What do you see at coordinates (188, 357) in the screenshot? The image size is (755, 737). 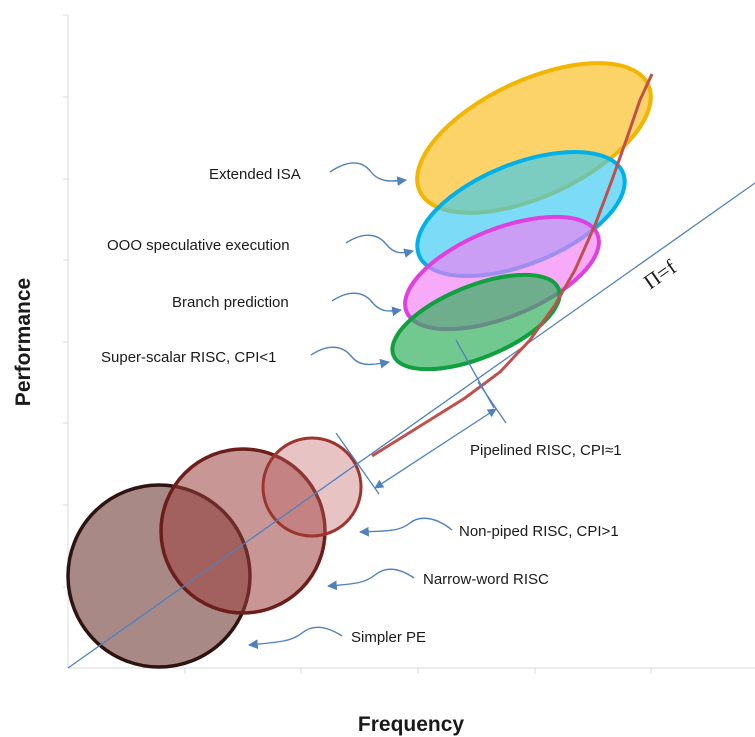 I see `label-superscalar: Super-scalar RISC, CPI<1` at bounding box center [188, 357].